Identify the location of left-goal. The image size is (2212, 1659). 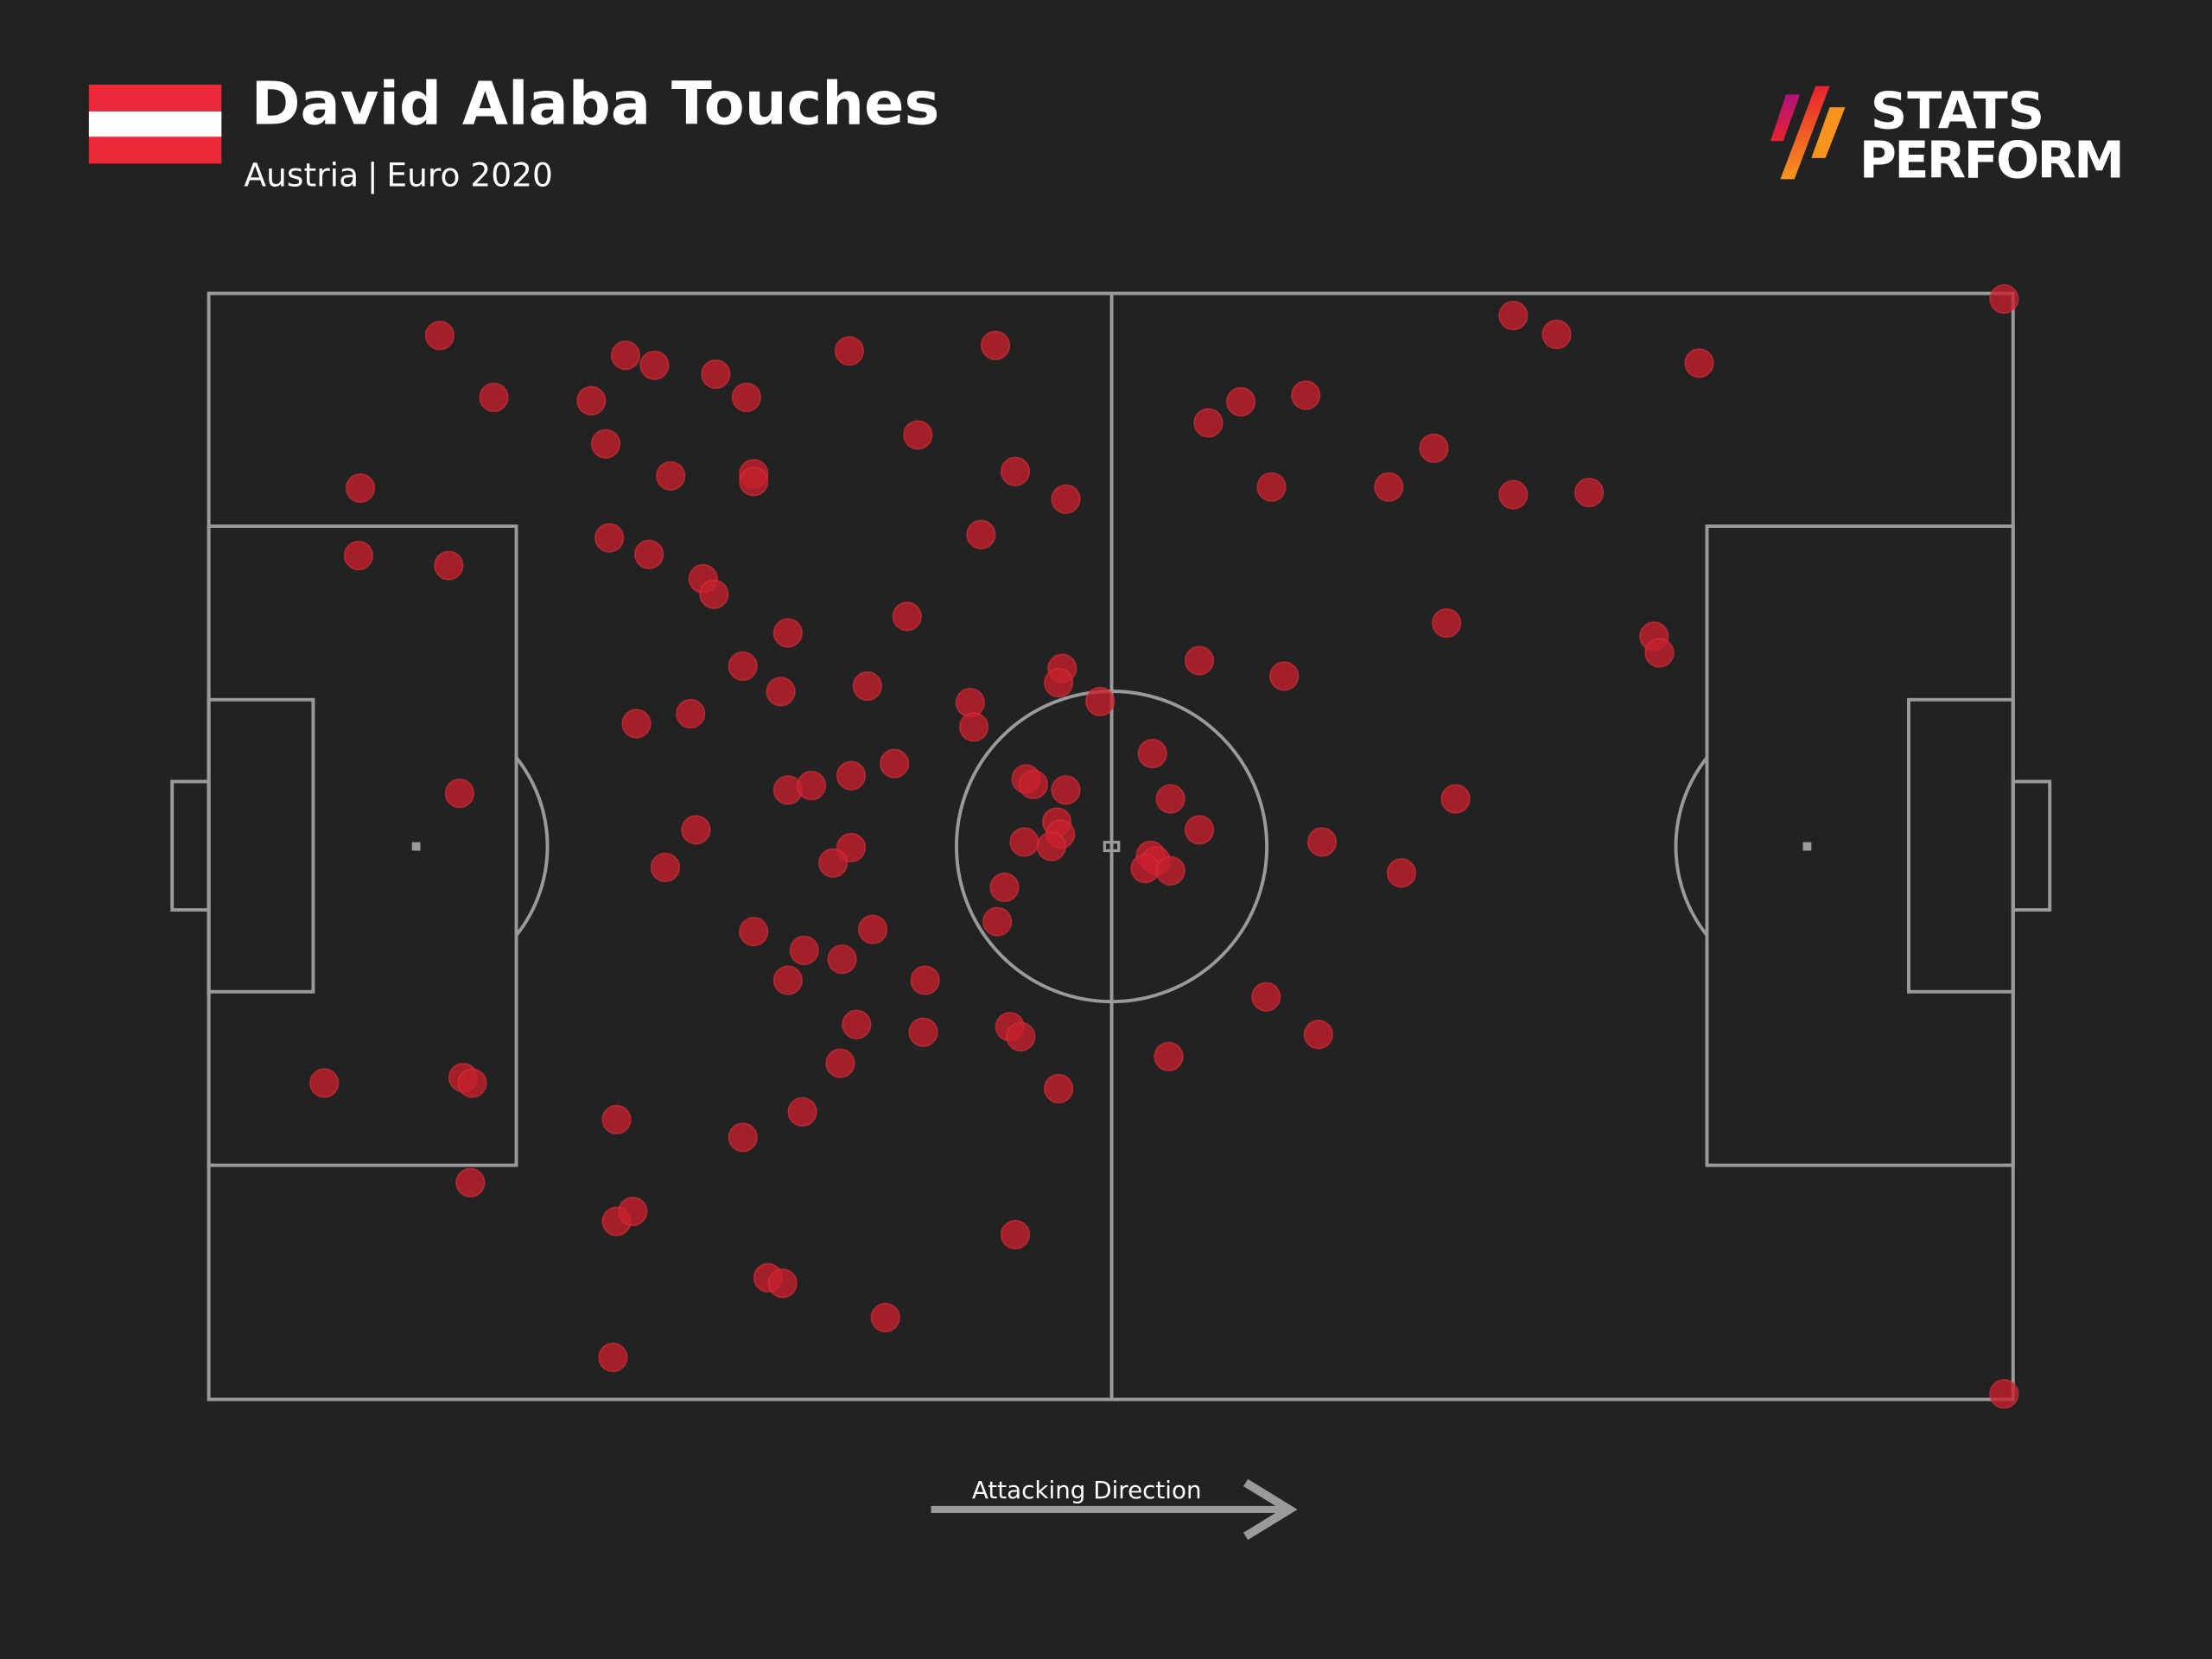
(190, 845).